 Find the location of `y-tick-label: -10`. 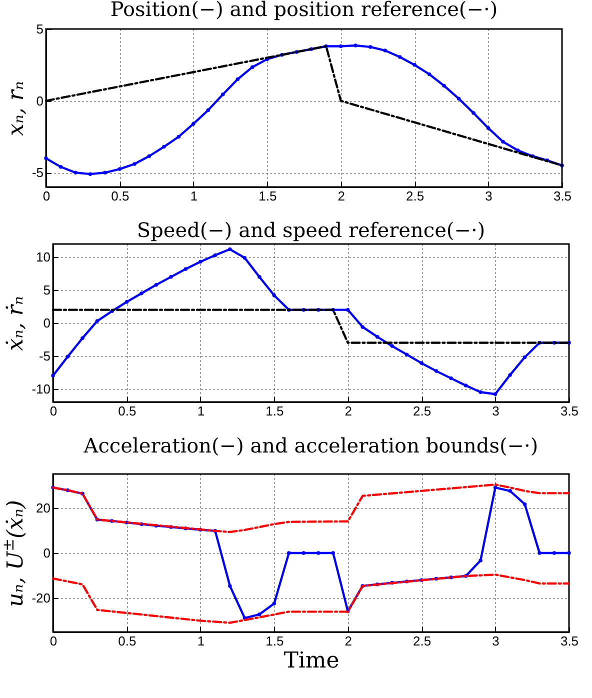

y-tick-label: -10 is located at coordinates (41, 388).